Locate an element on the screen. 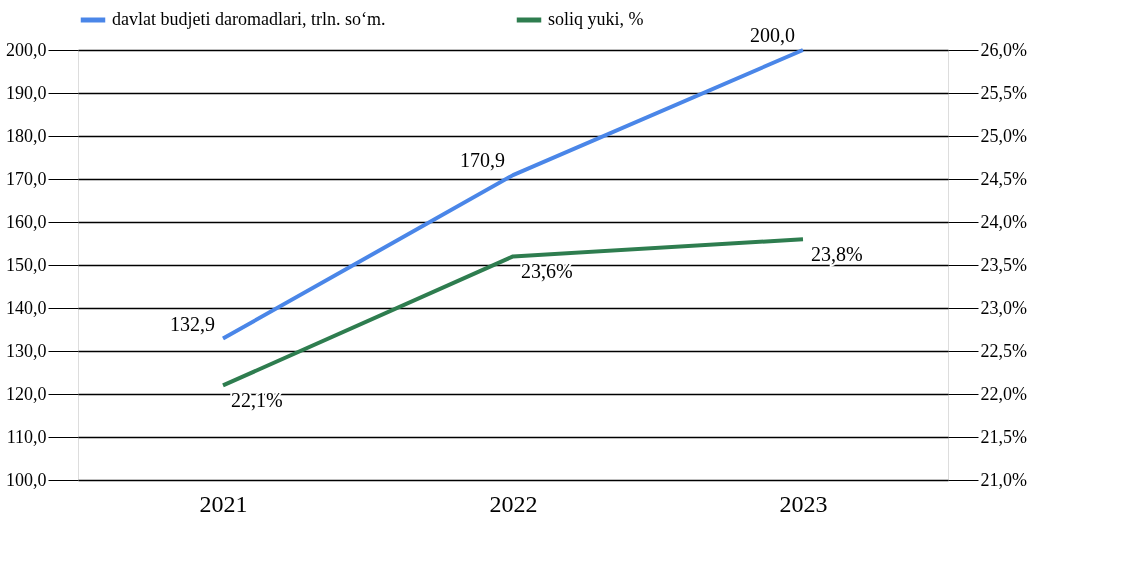 Image resolution: width=1125 pixels, height=582 pixels. y-tick-label: 120,0 is located at coordinates (26, 393).